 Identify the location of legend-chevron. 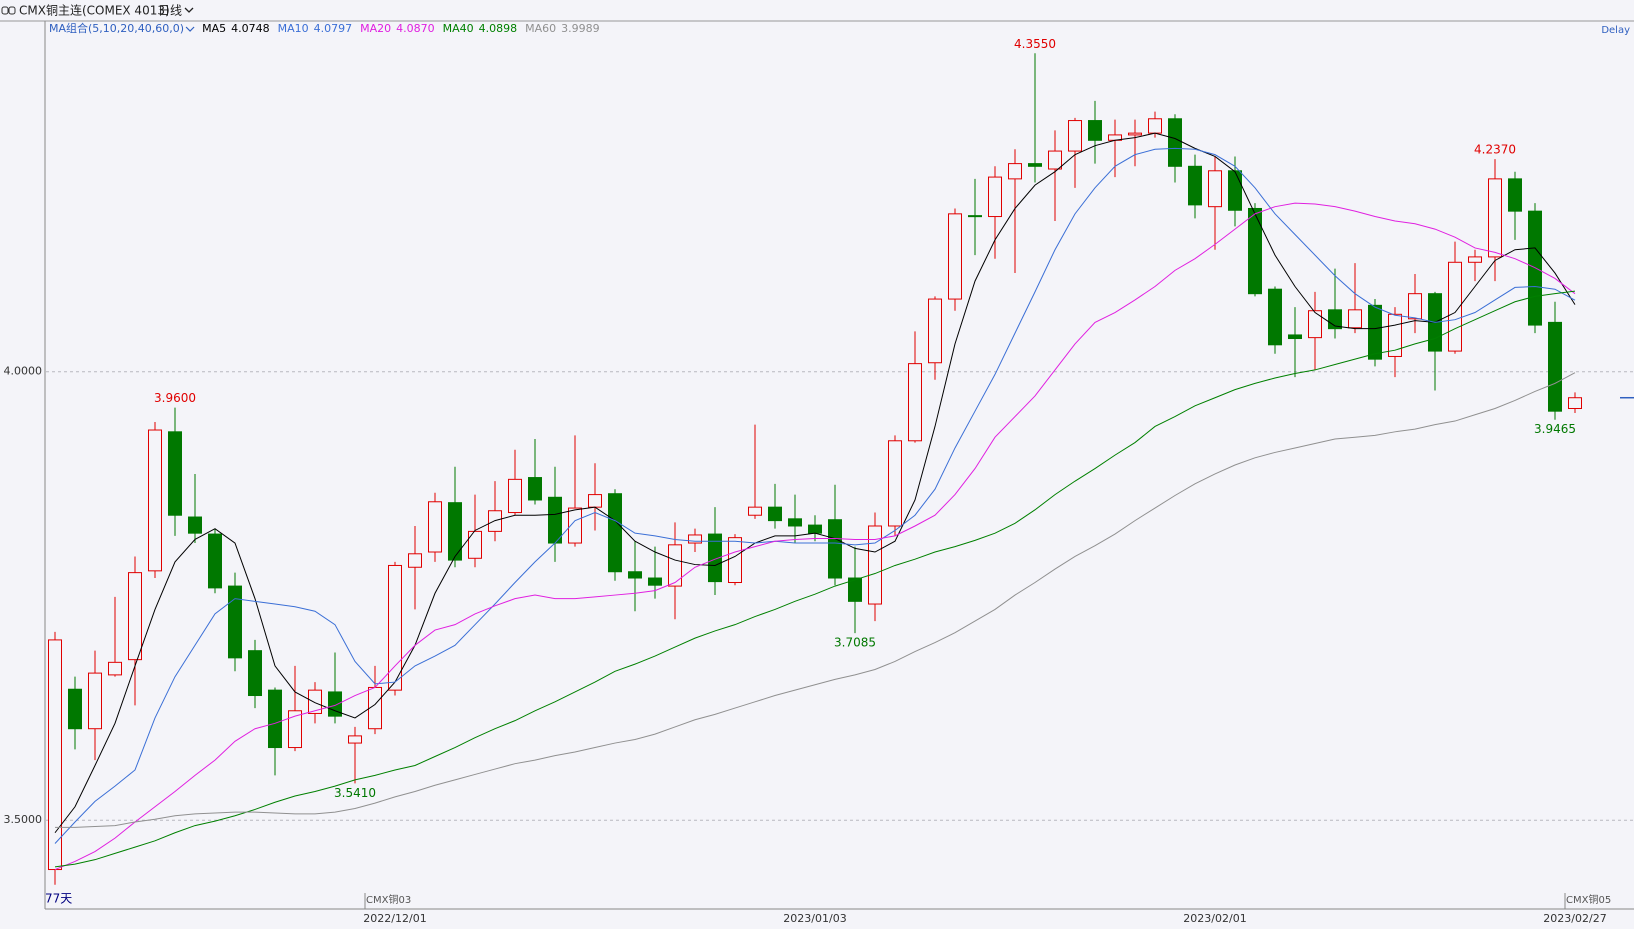
(190, 29).